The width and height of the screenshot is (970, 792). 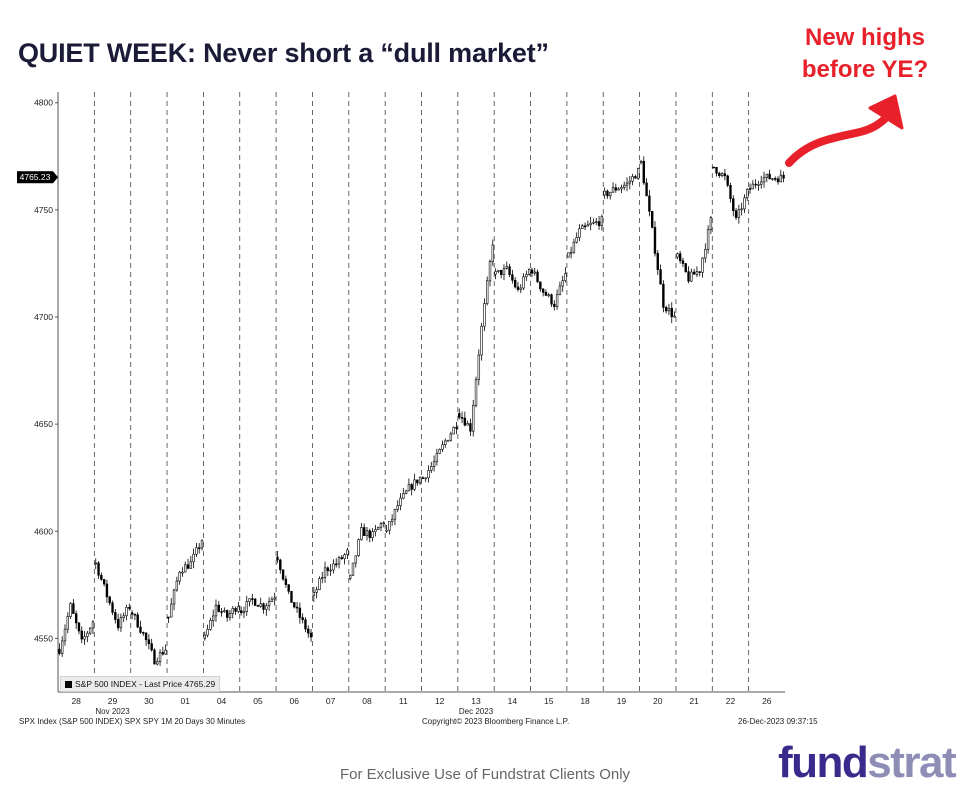 What do you see at coordinates (43, 531) in the screenshot?
I see `y-tick-label: 4600` at bounding box center [43, 531].